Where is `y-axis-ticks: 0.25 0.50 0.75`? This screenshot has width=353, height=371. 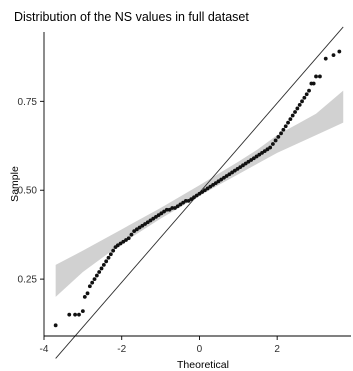 y-axis-ticks: 0.25 0.50 0.75 is located at coordinates (31, 191).